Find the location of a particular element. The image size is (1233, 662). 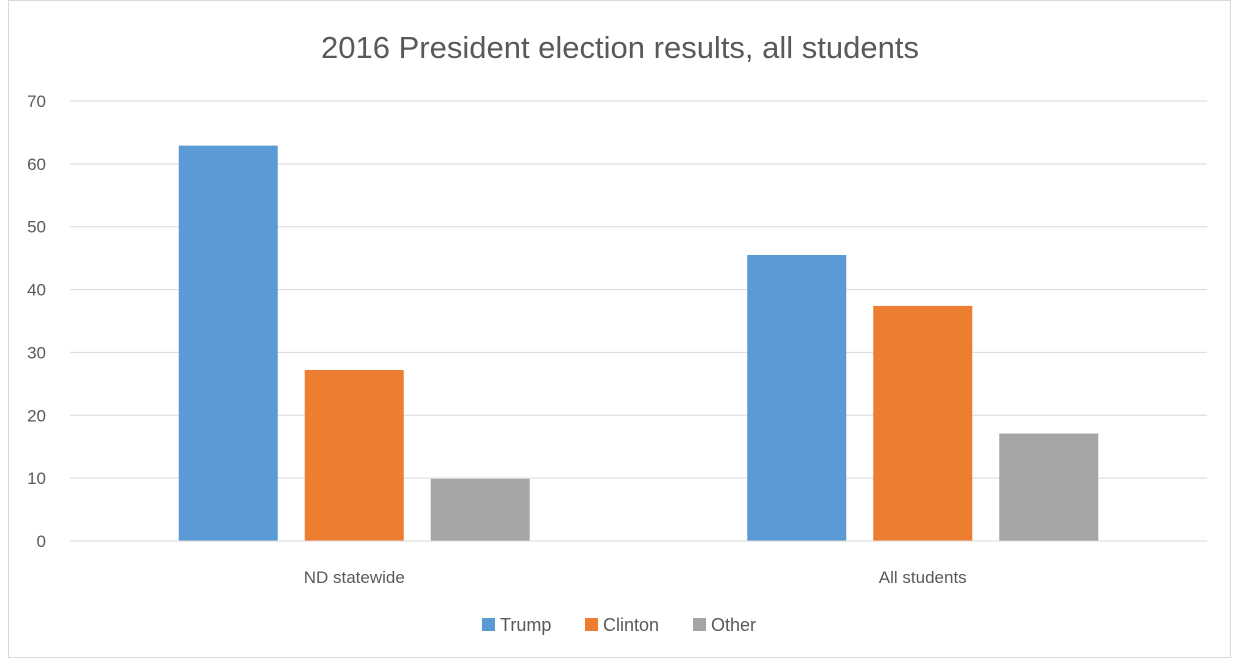

y-tick-label: 10 is located at coordinates (36, 478).